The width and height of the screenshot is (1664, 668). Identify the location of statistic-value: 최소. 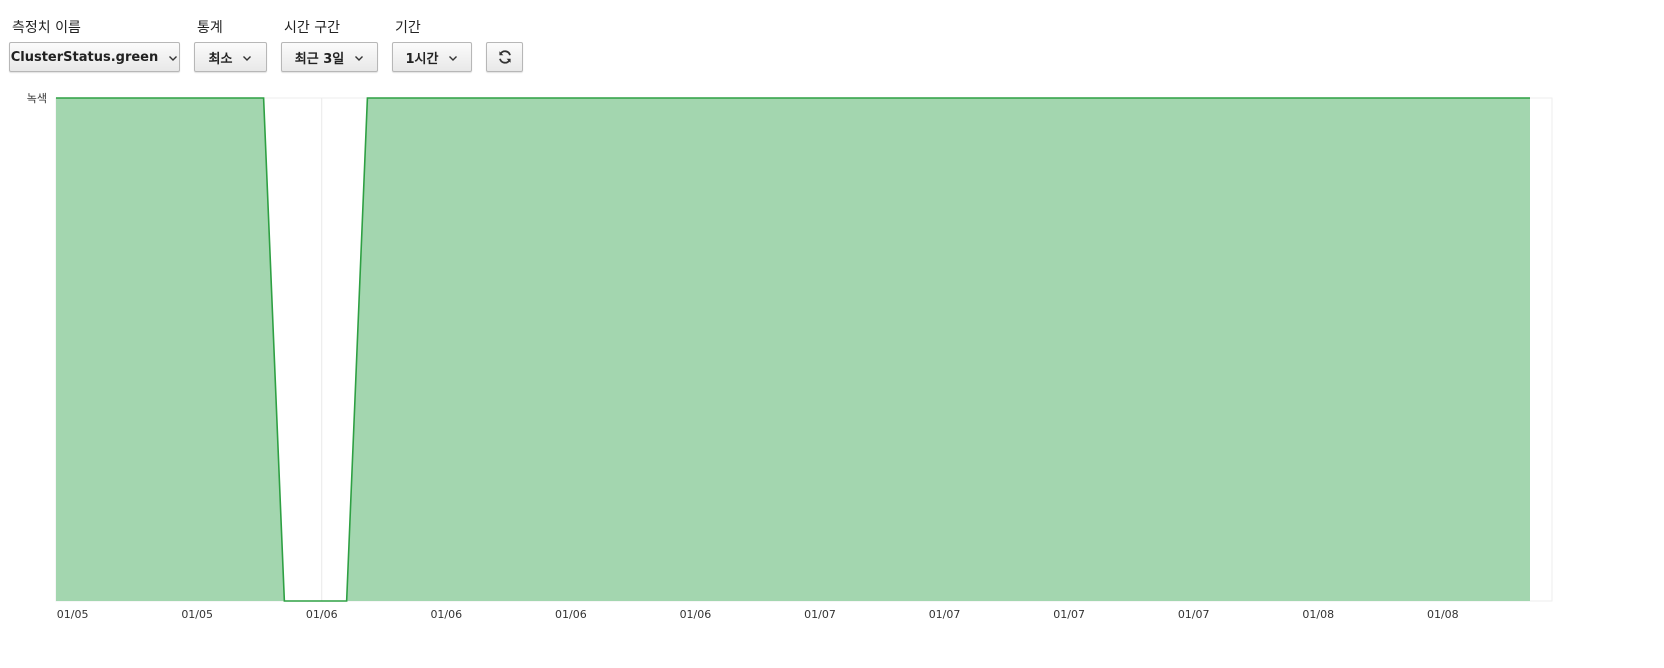
(220, 59).